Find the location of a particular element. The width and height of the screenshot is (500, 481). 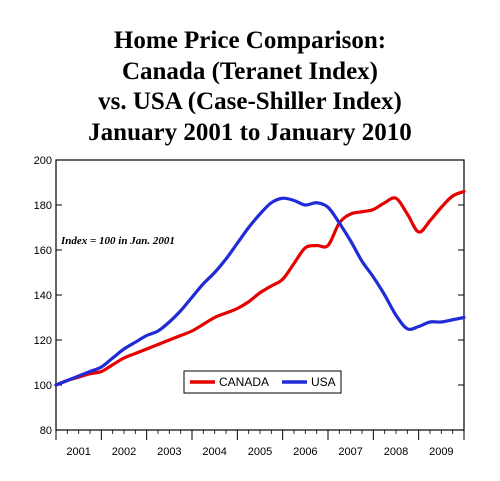

y-tick-label: 160 is located at coordinates (43, 251).